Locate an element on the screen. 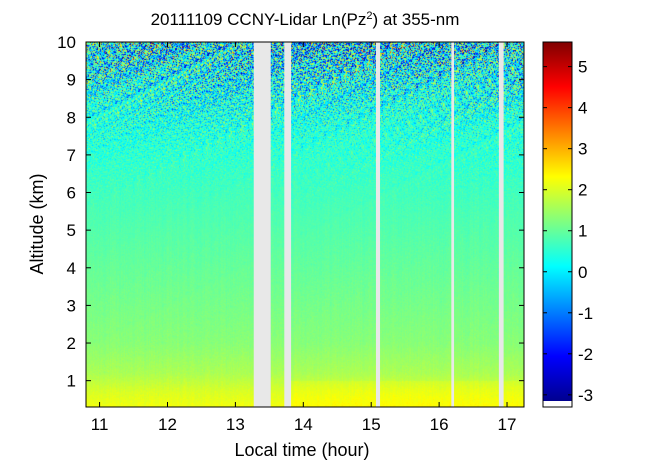 Image resolution: width=655 pixels, height=464 pixels. y-axis-label: Altitude (km) is located at coordinates (37, 223).